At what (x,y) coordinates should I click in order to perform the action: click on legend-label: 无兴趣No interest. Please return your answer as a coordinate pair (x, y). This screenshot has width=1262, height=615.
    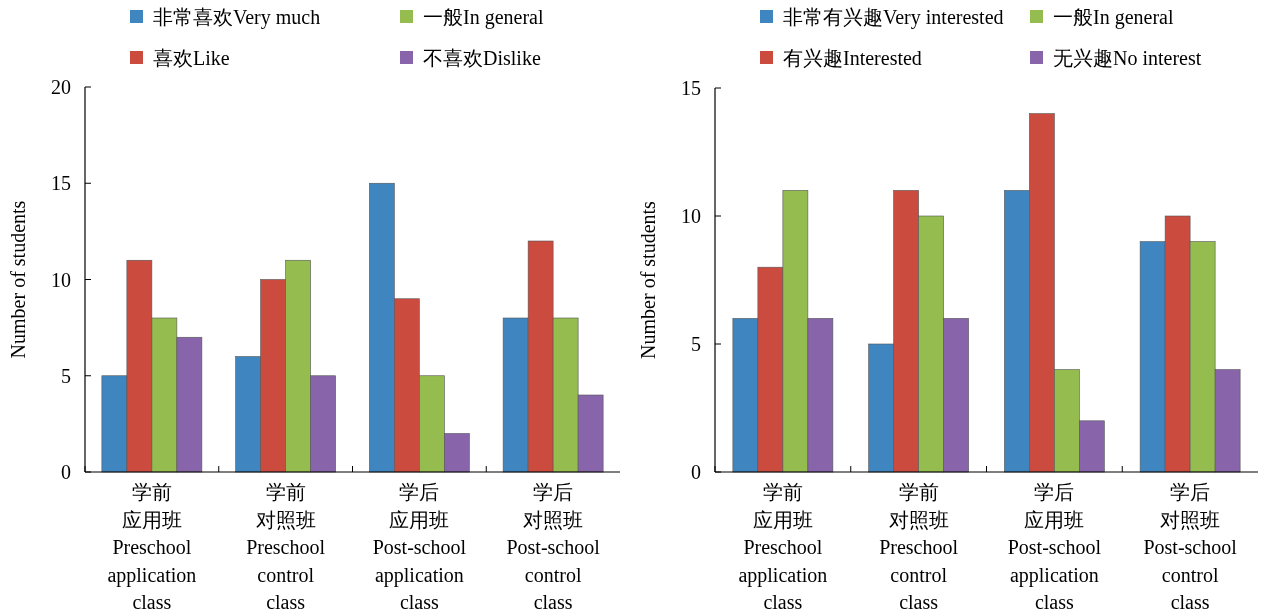
    Looking at the image, I should click on (1127, 58).